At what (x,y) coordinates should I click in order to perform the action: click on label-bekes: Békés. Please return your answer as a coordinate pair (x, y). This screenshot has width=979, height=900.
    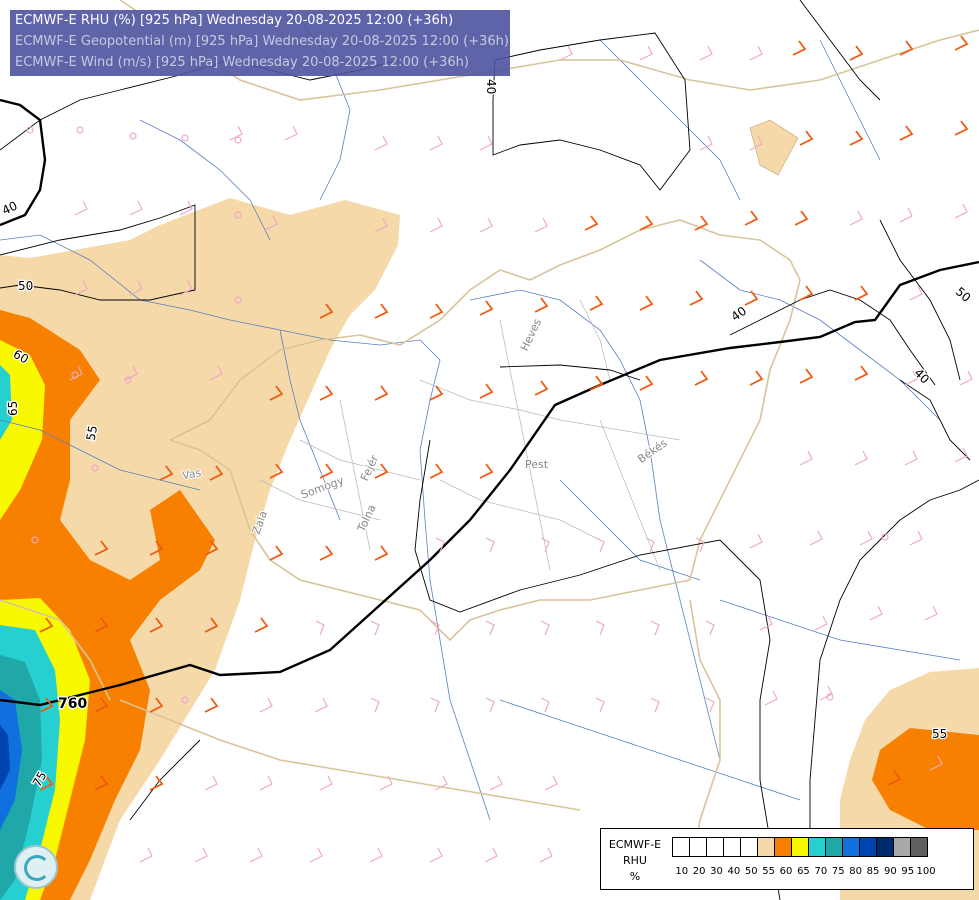
    Looking at the image, I should click on (652, 451).